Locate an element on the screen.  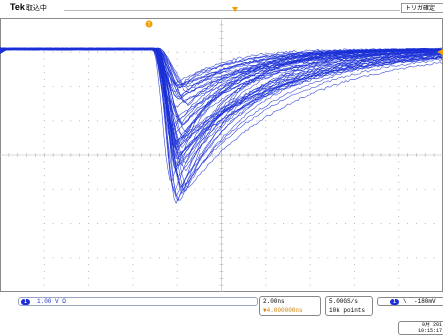
svg-text: T is located at coordinates (148, 25).